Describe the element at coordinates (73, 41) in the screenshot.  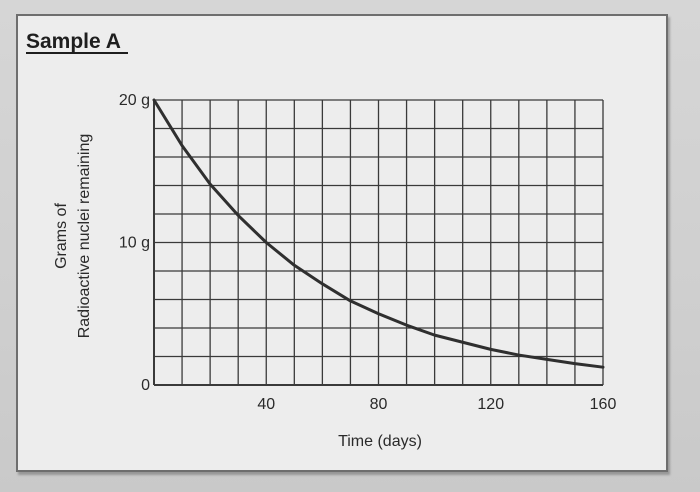
I see `chart-title: Sample A` at that location.